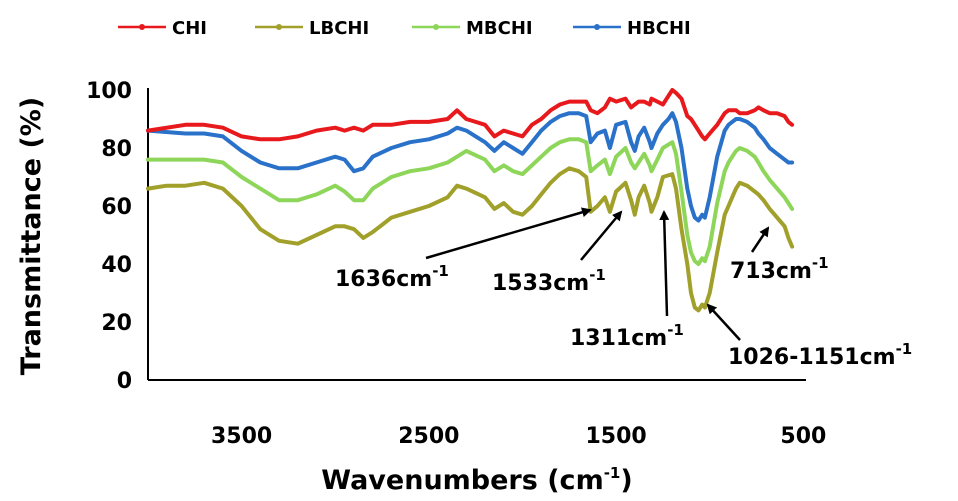 The height and width of the screenshot is (501, 958). Describe the element at coordinates (116, 207) in the screenshot. I see `y-tick-label: 60` at that location.